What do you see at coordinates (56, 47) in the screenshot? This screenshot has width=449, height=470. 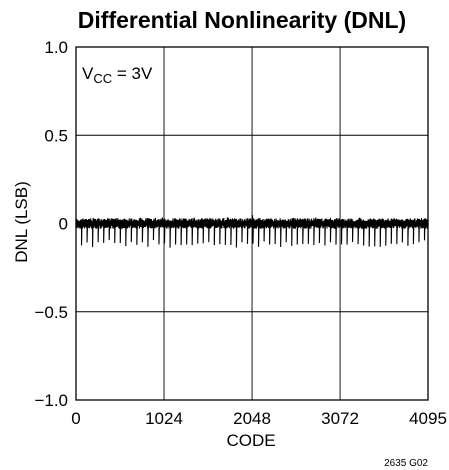 I see `y-tick-label: 1.0` at bounding box center [56, 47].